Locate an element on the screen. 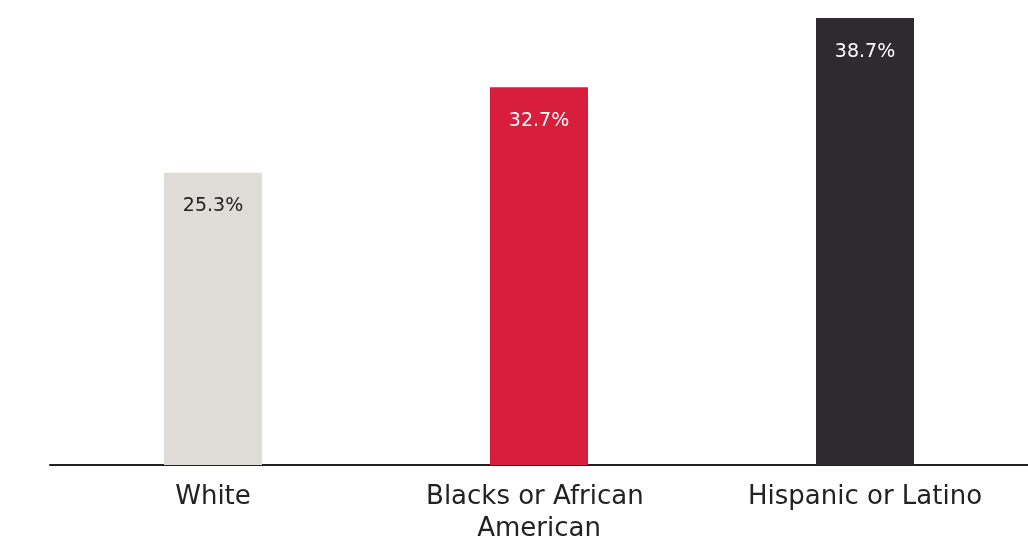  x-tick-label: White is located at coordinates (213, 495).